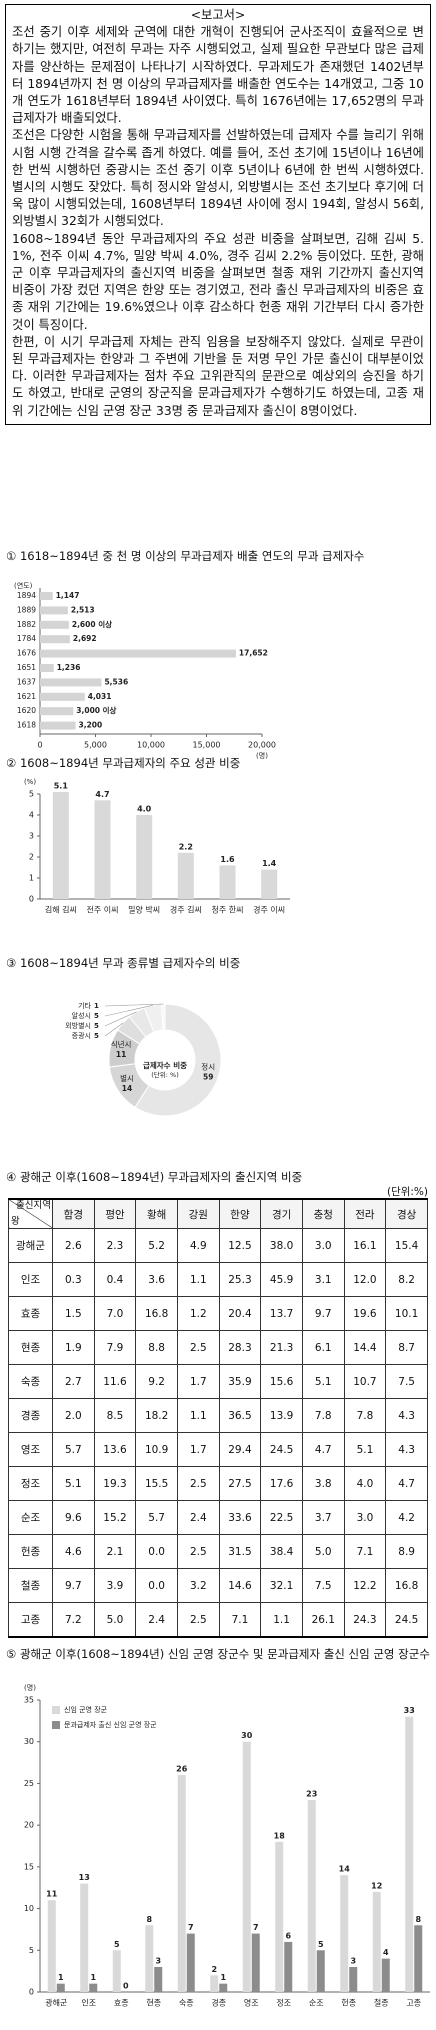 Image resolution: width=436 pixels, height=2030 pixels. Describe the element at coordinates (156, 1415) in the screenshot. I see `table-cell: 18.2` at that location.